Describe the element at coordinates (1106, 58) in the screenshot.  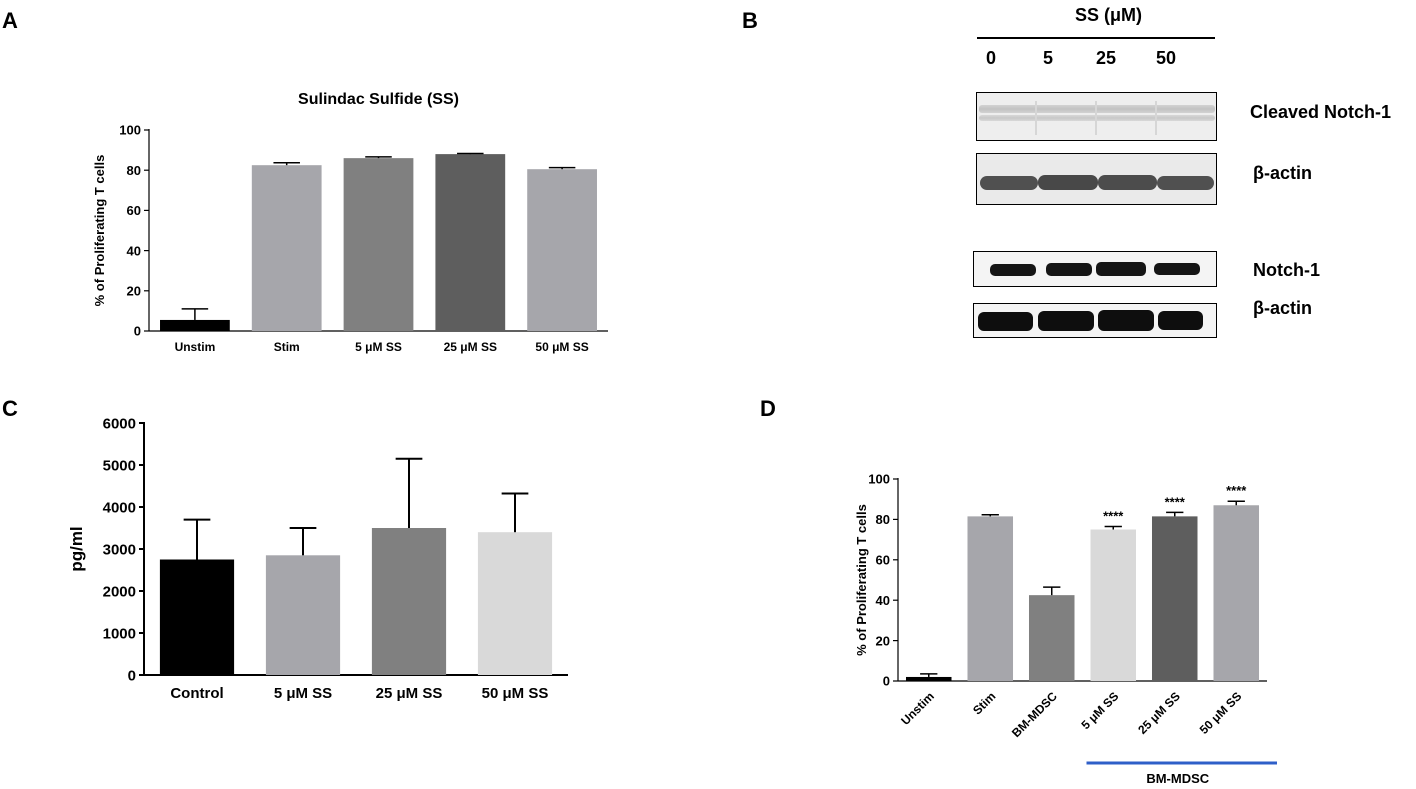
I see `lane-label: 25` at that location.